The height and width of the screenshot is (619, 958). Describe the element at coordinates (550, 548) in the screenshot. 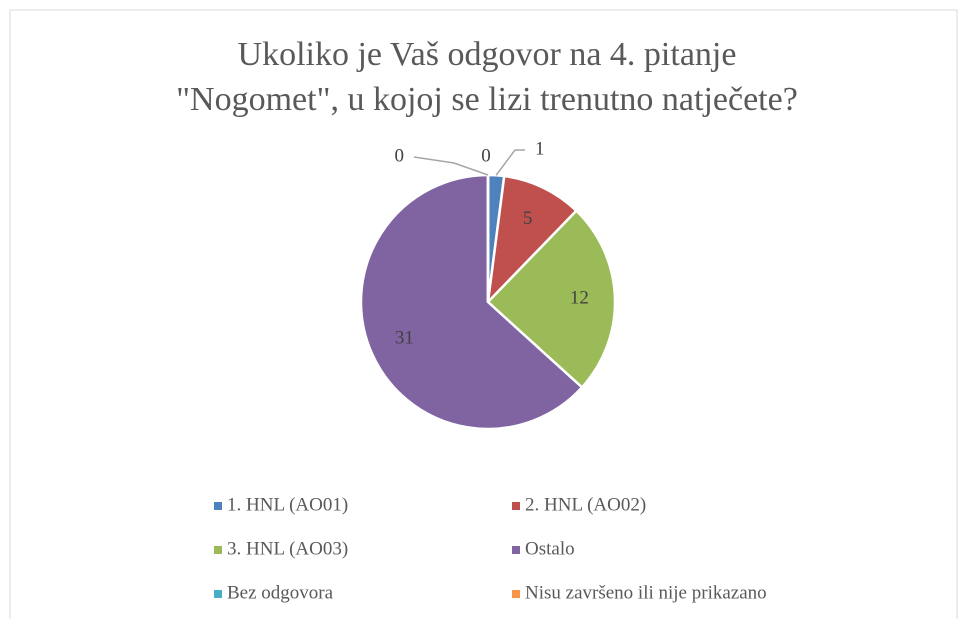

I see `legend-label: Ostalo` at that location.